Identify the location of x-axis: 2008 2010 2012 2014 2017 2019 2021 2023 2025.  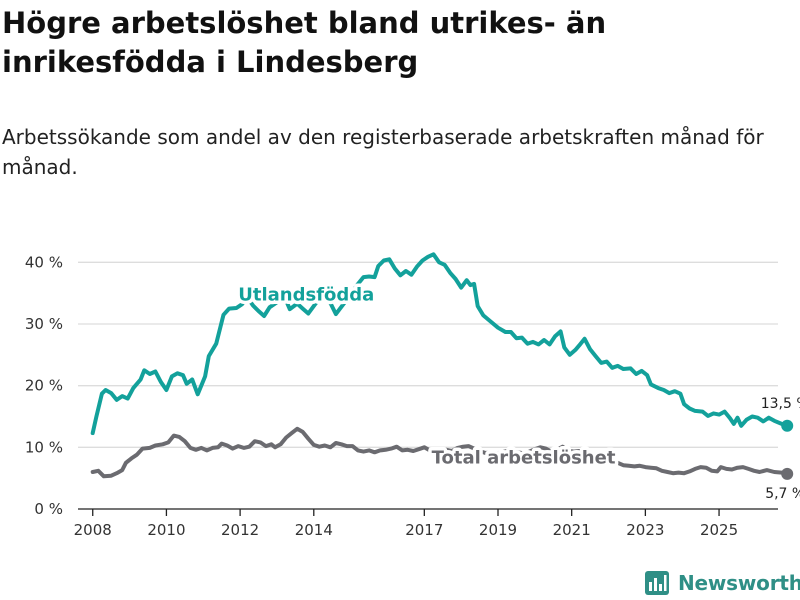
(426, 523).